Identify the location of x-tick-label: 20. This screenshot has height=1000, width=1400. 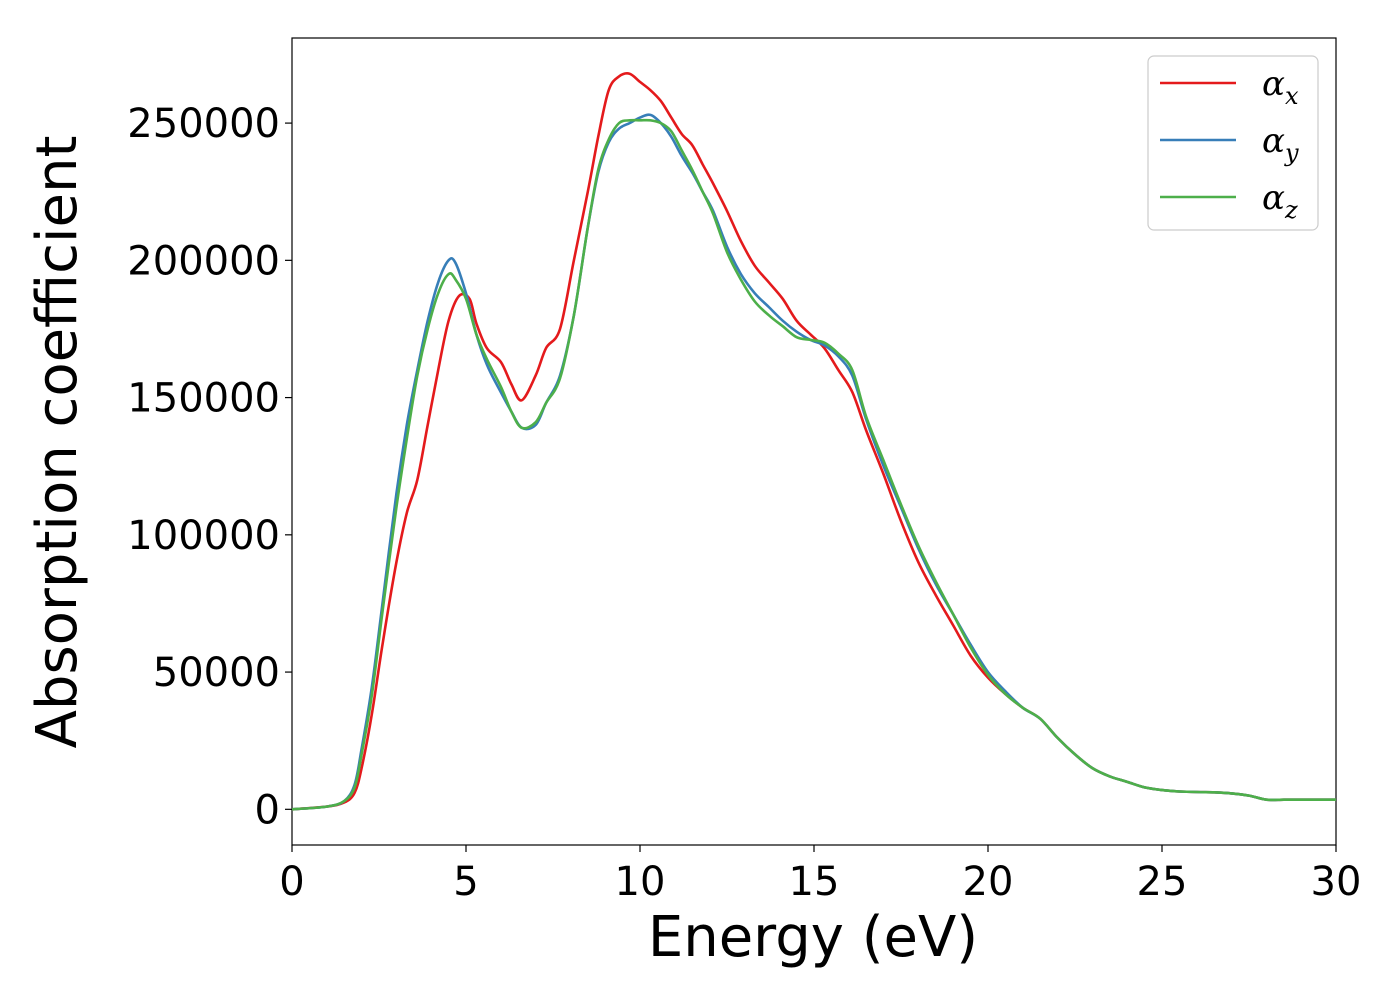
(988, 882).